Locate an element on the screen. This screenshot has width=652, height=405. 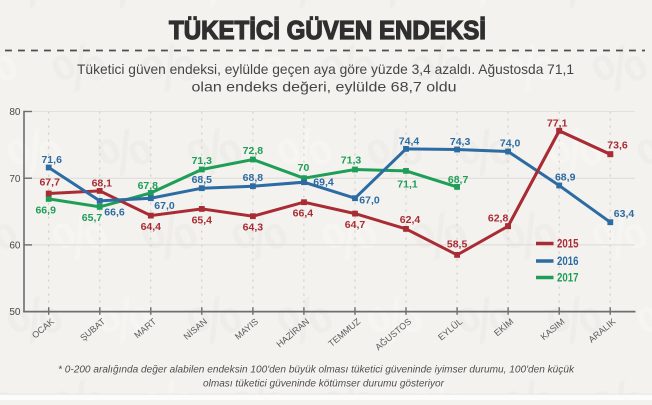
svg-text: 73,6 is located at coordinates (617, 146).